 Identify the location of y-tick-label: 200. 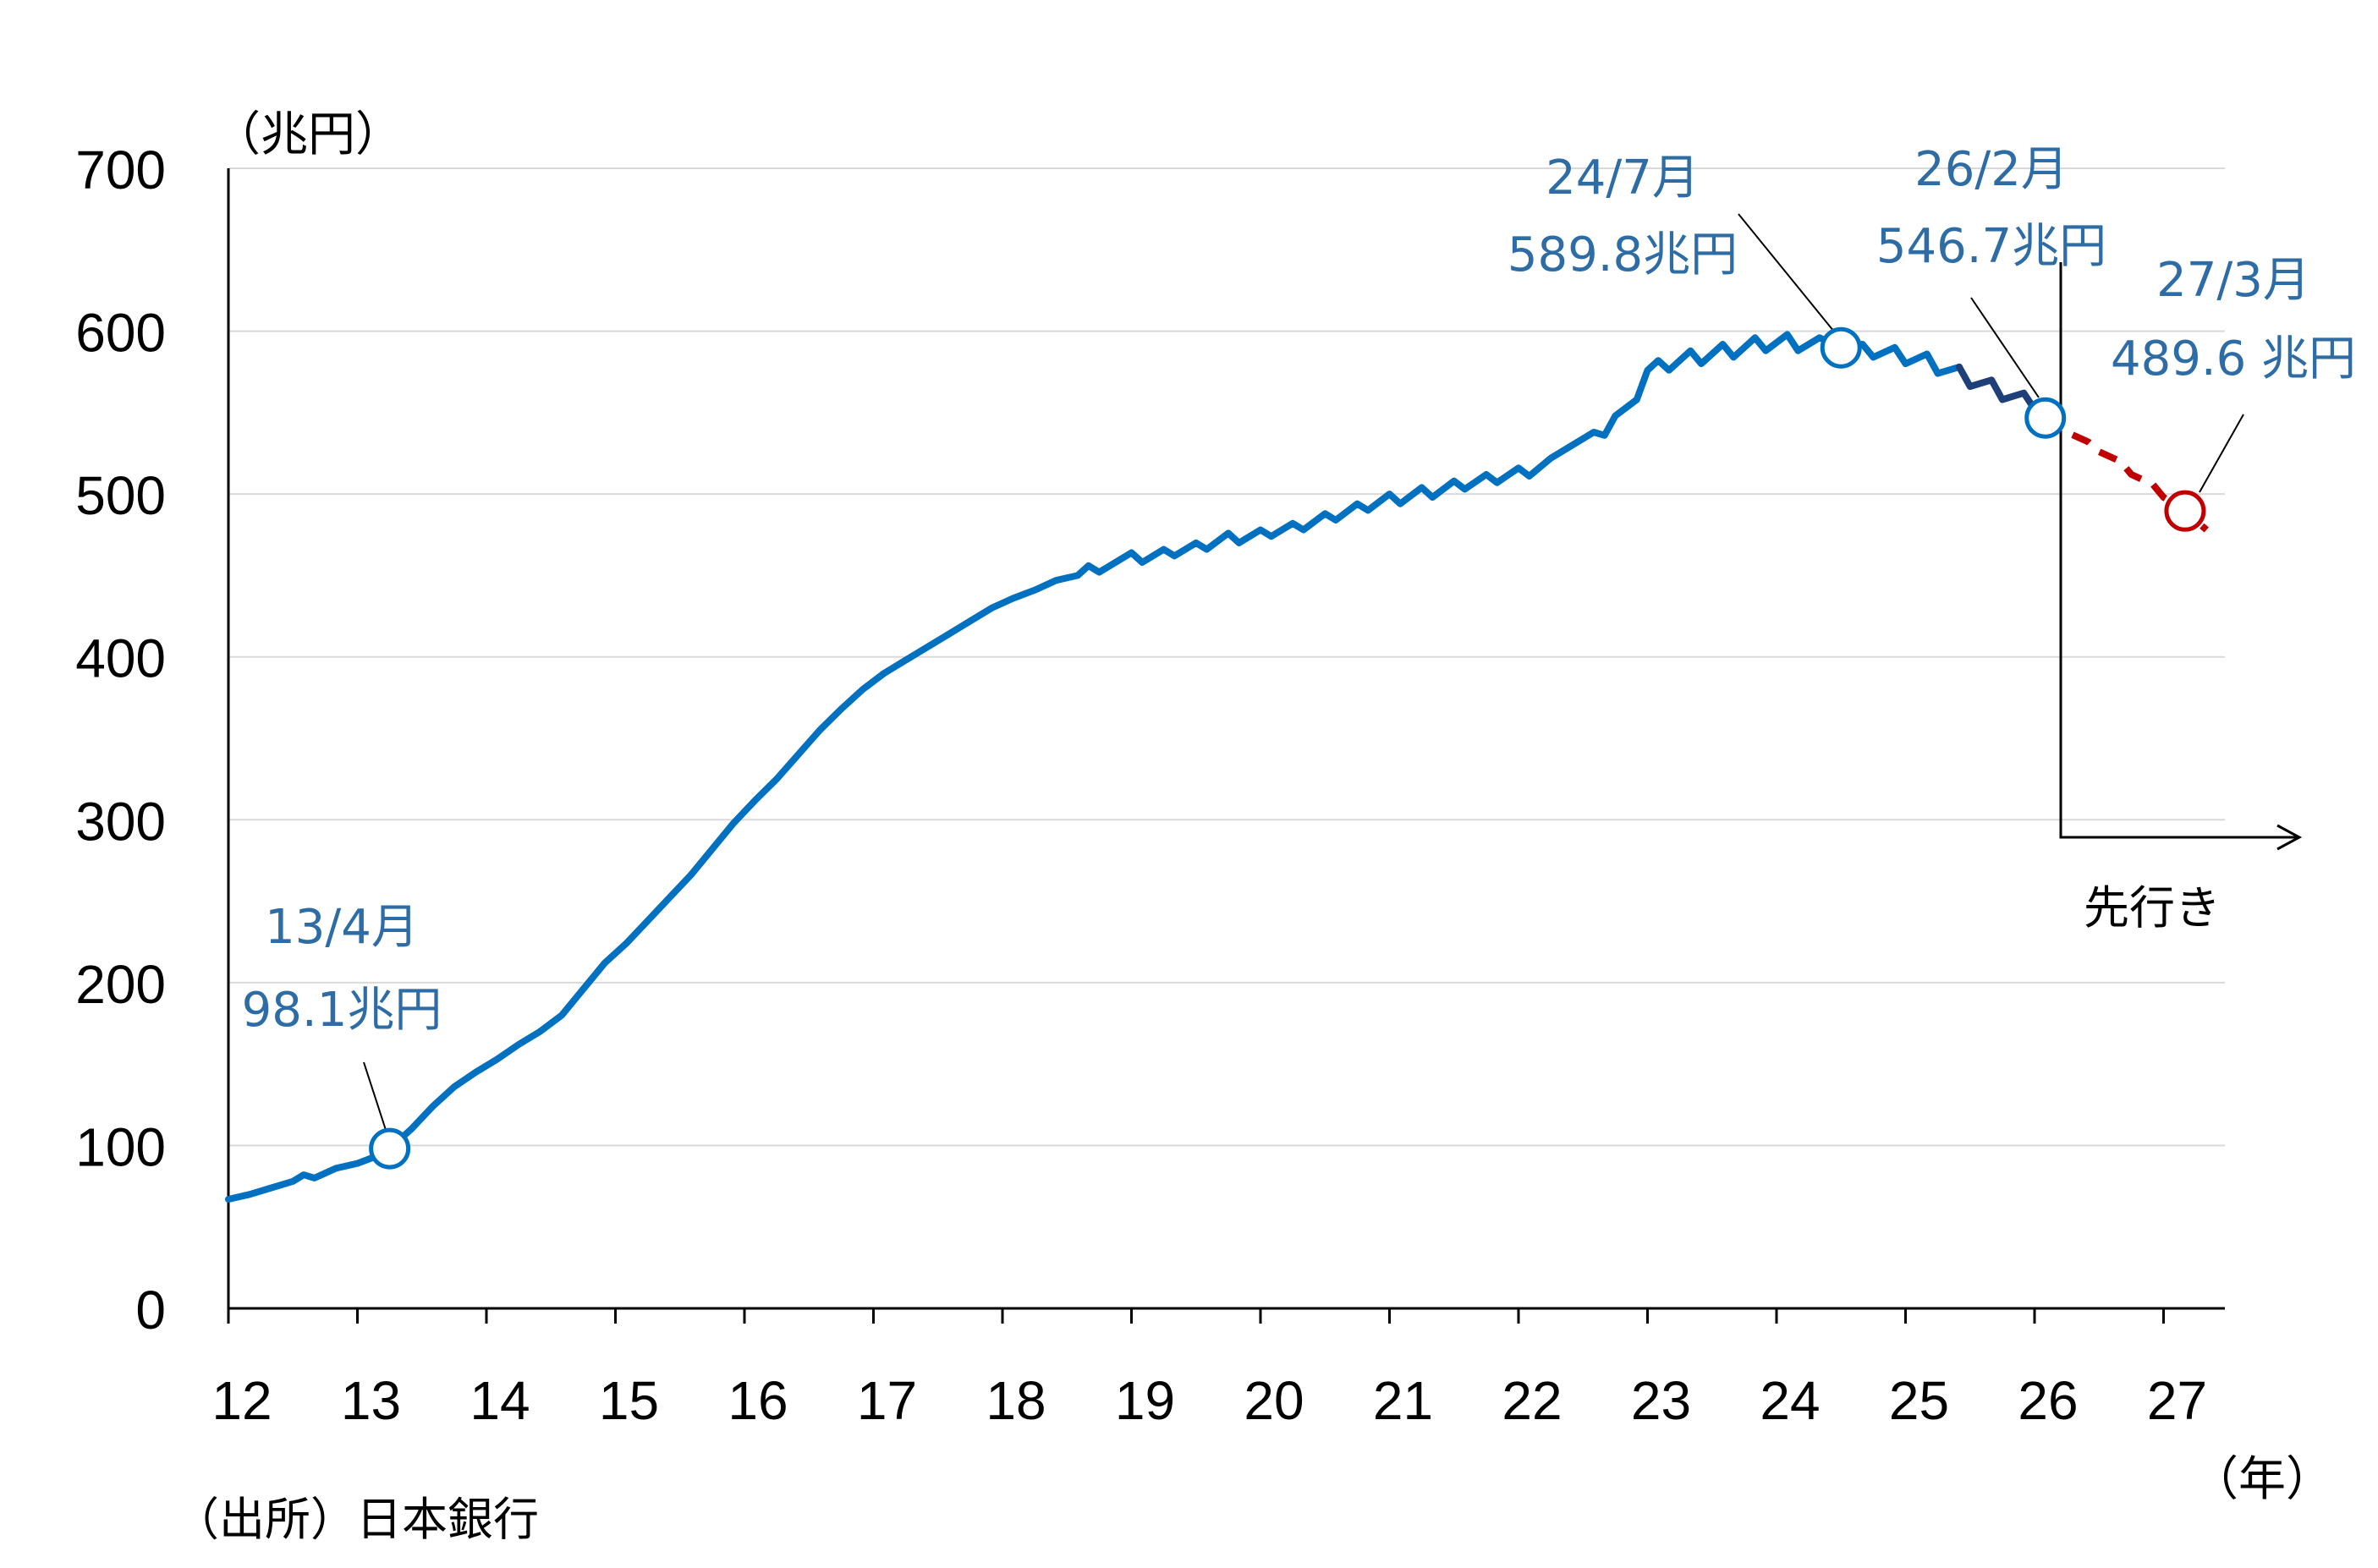
(120, 984).